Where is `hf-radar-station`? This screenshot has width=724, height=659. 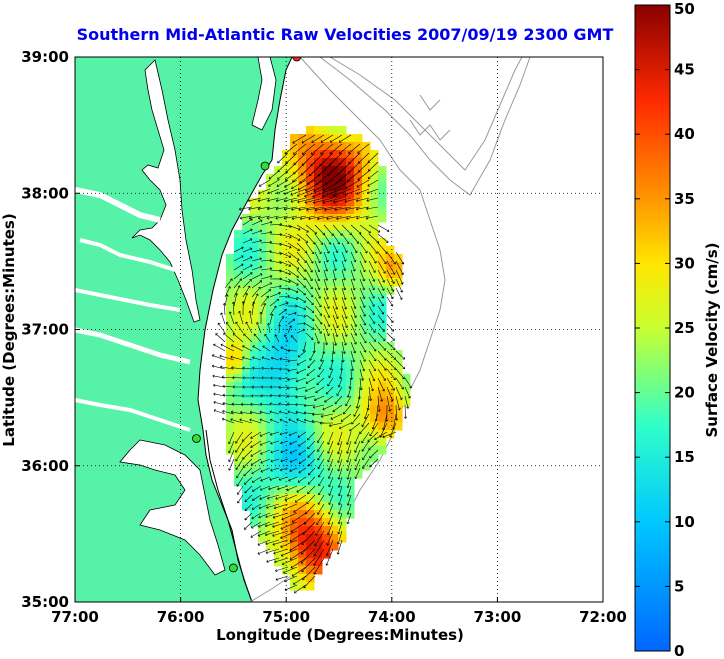
hf-radar-station is located at coordinates (297, 59).